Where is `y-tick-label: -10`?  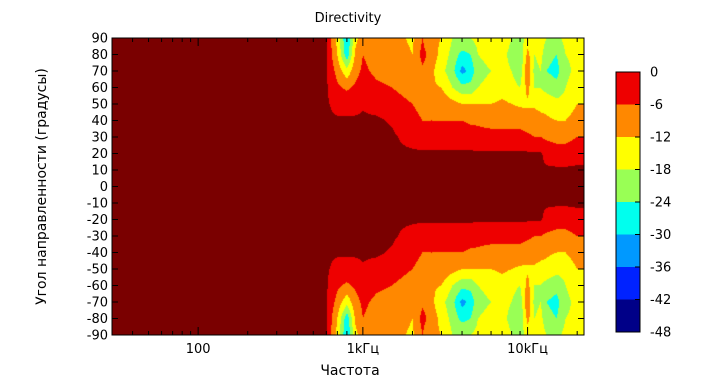
y-tick-label: -10 is located at coordinates (97, 204).